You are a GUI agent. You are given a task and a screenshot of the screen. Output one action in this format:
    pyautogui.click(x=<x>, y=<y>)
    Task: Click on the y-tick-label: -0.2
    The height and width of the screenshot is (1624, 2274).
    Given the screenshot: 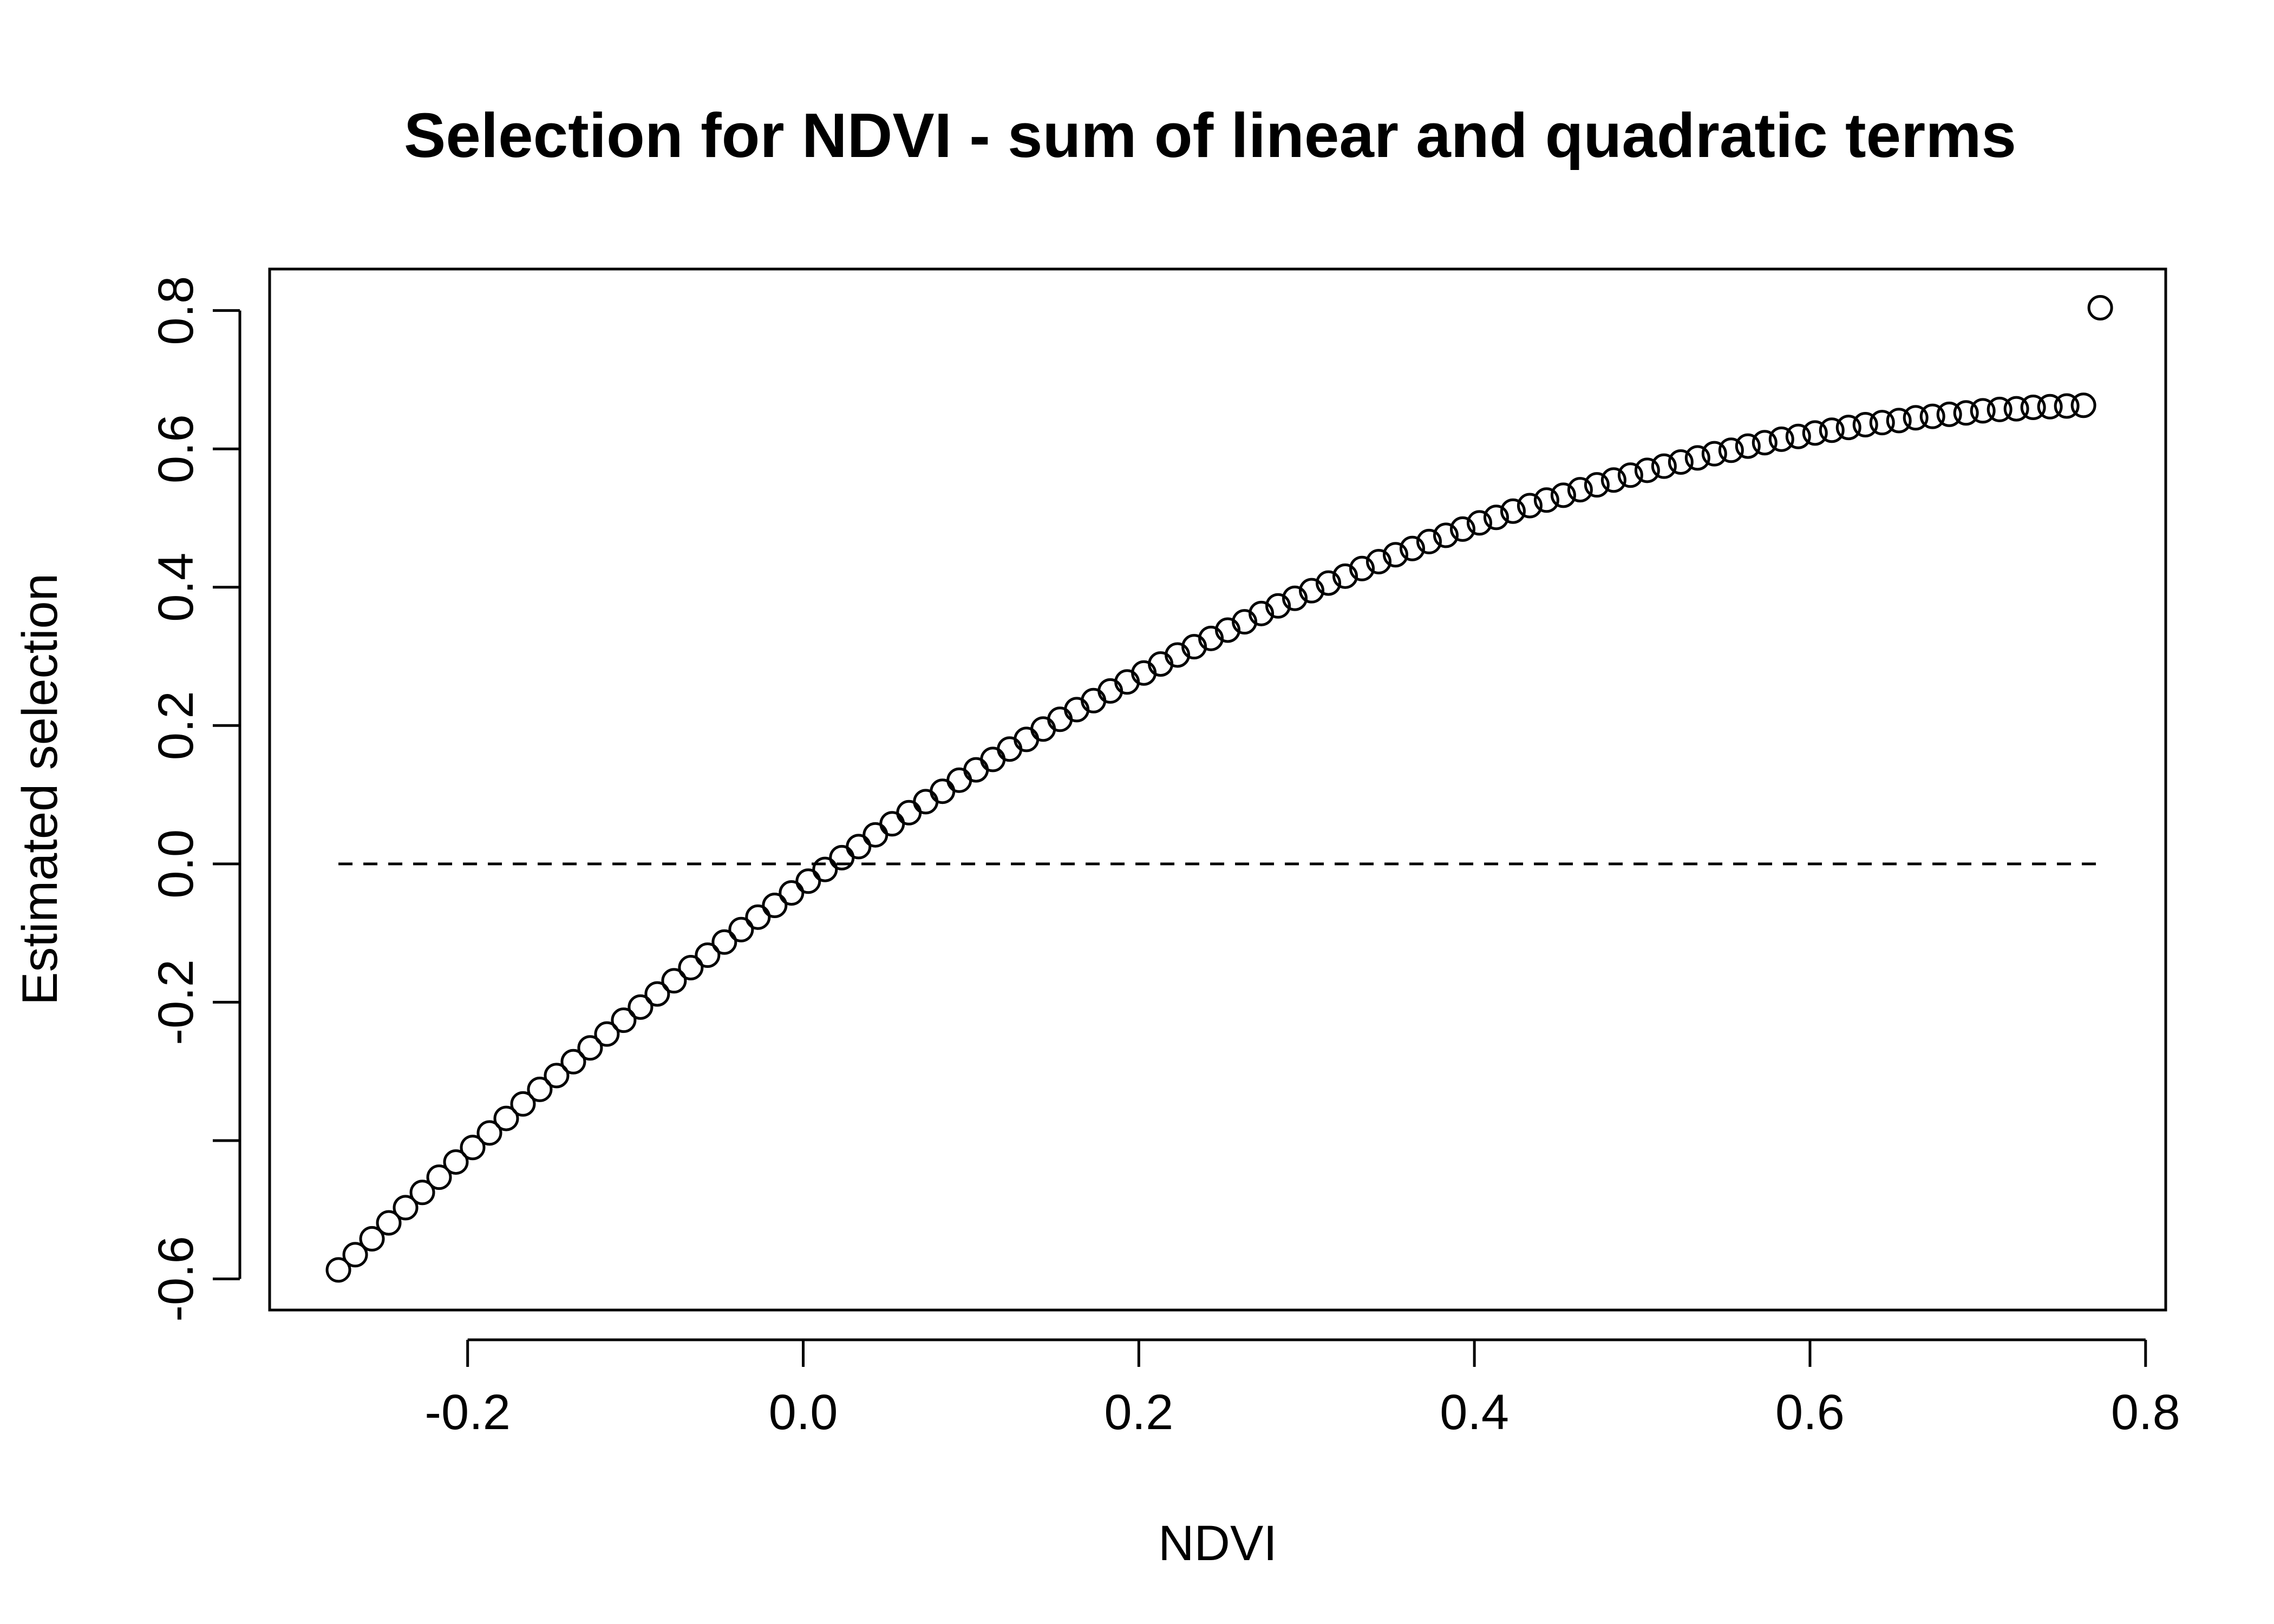 What is the action you would take?
    pyautogui.click(x=176, y=1002)
    